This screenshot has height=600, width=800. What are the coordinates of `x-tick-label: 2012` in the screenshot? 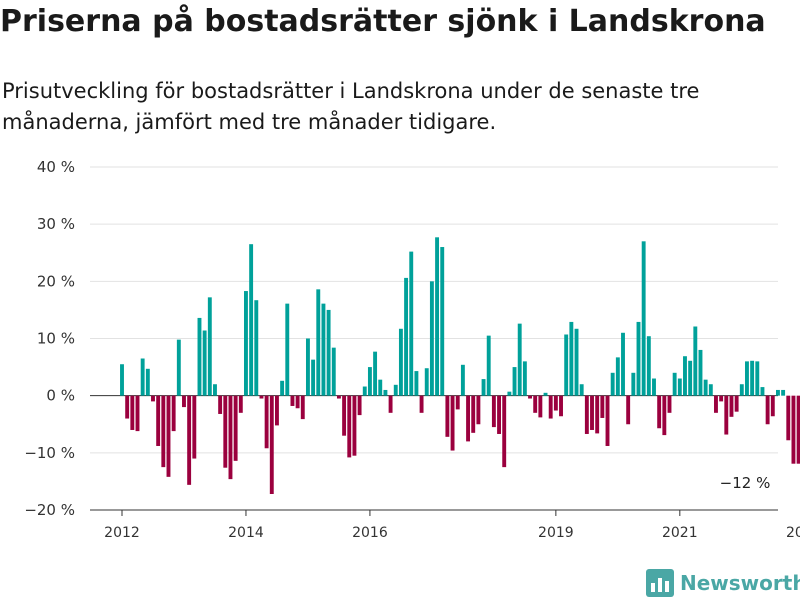 It's located at (122, 533).